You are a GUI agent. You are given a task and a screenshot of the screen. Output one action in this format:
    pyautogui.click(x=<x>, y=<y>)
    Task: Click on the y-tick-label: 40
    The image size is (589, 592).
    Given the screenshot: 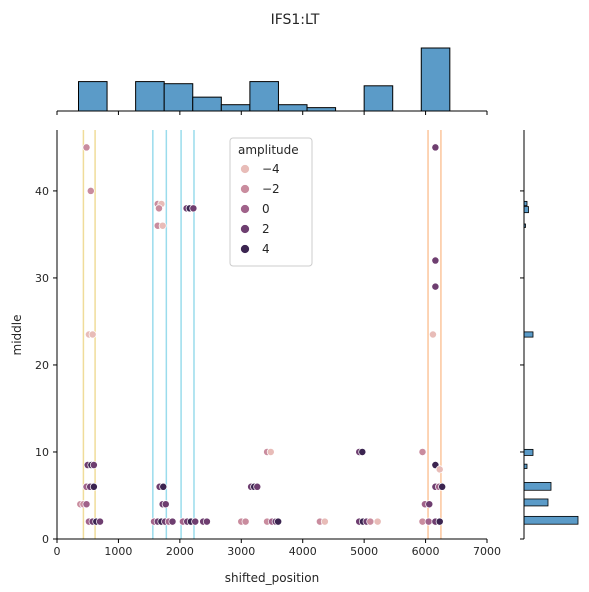 What is the action you would take?
    pyautogui.click(x=42, y=191)
    